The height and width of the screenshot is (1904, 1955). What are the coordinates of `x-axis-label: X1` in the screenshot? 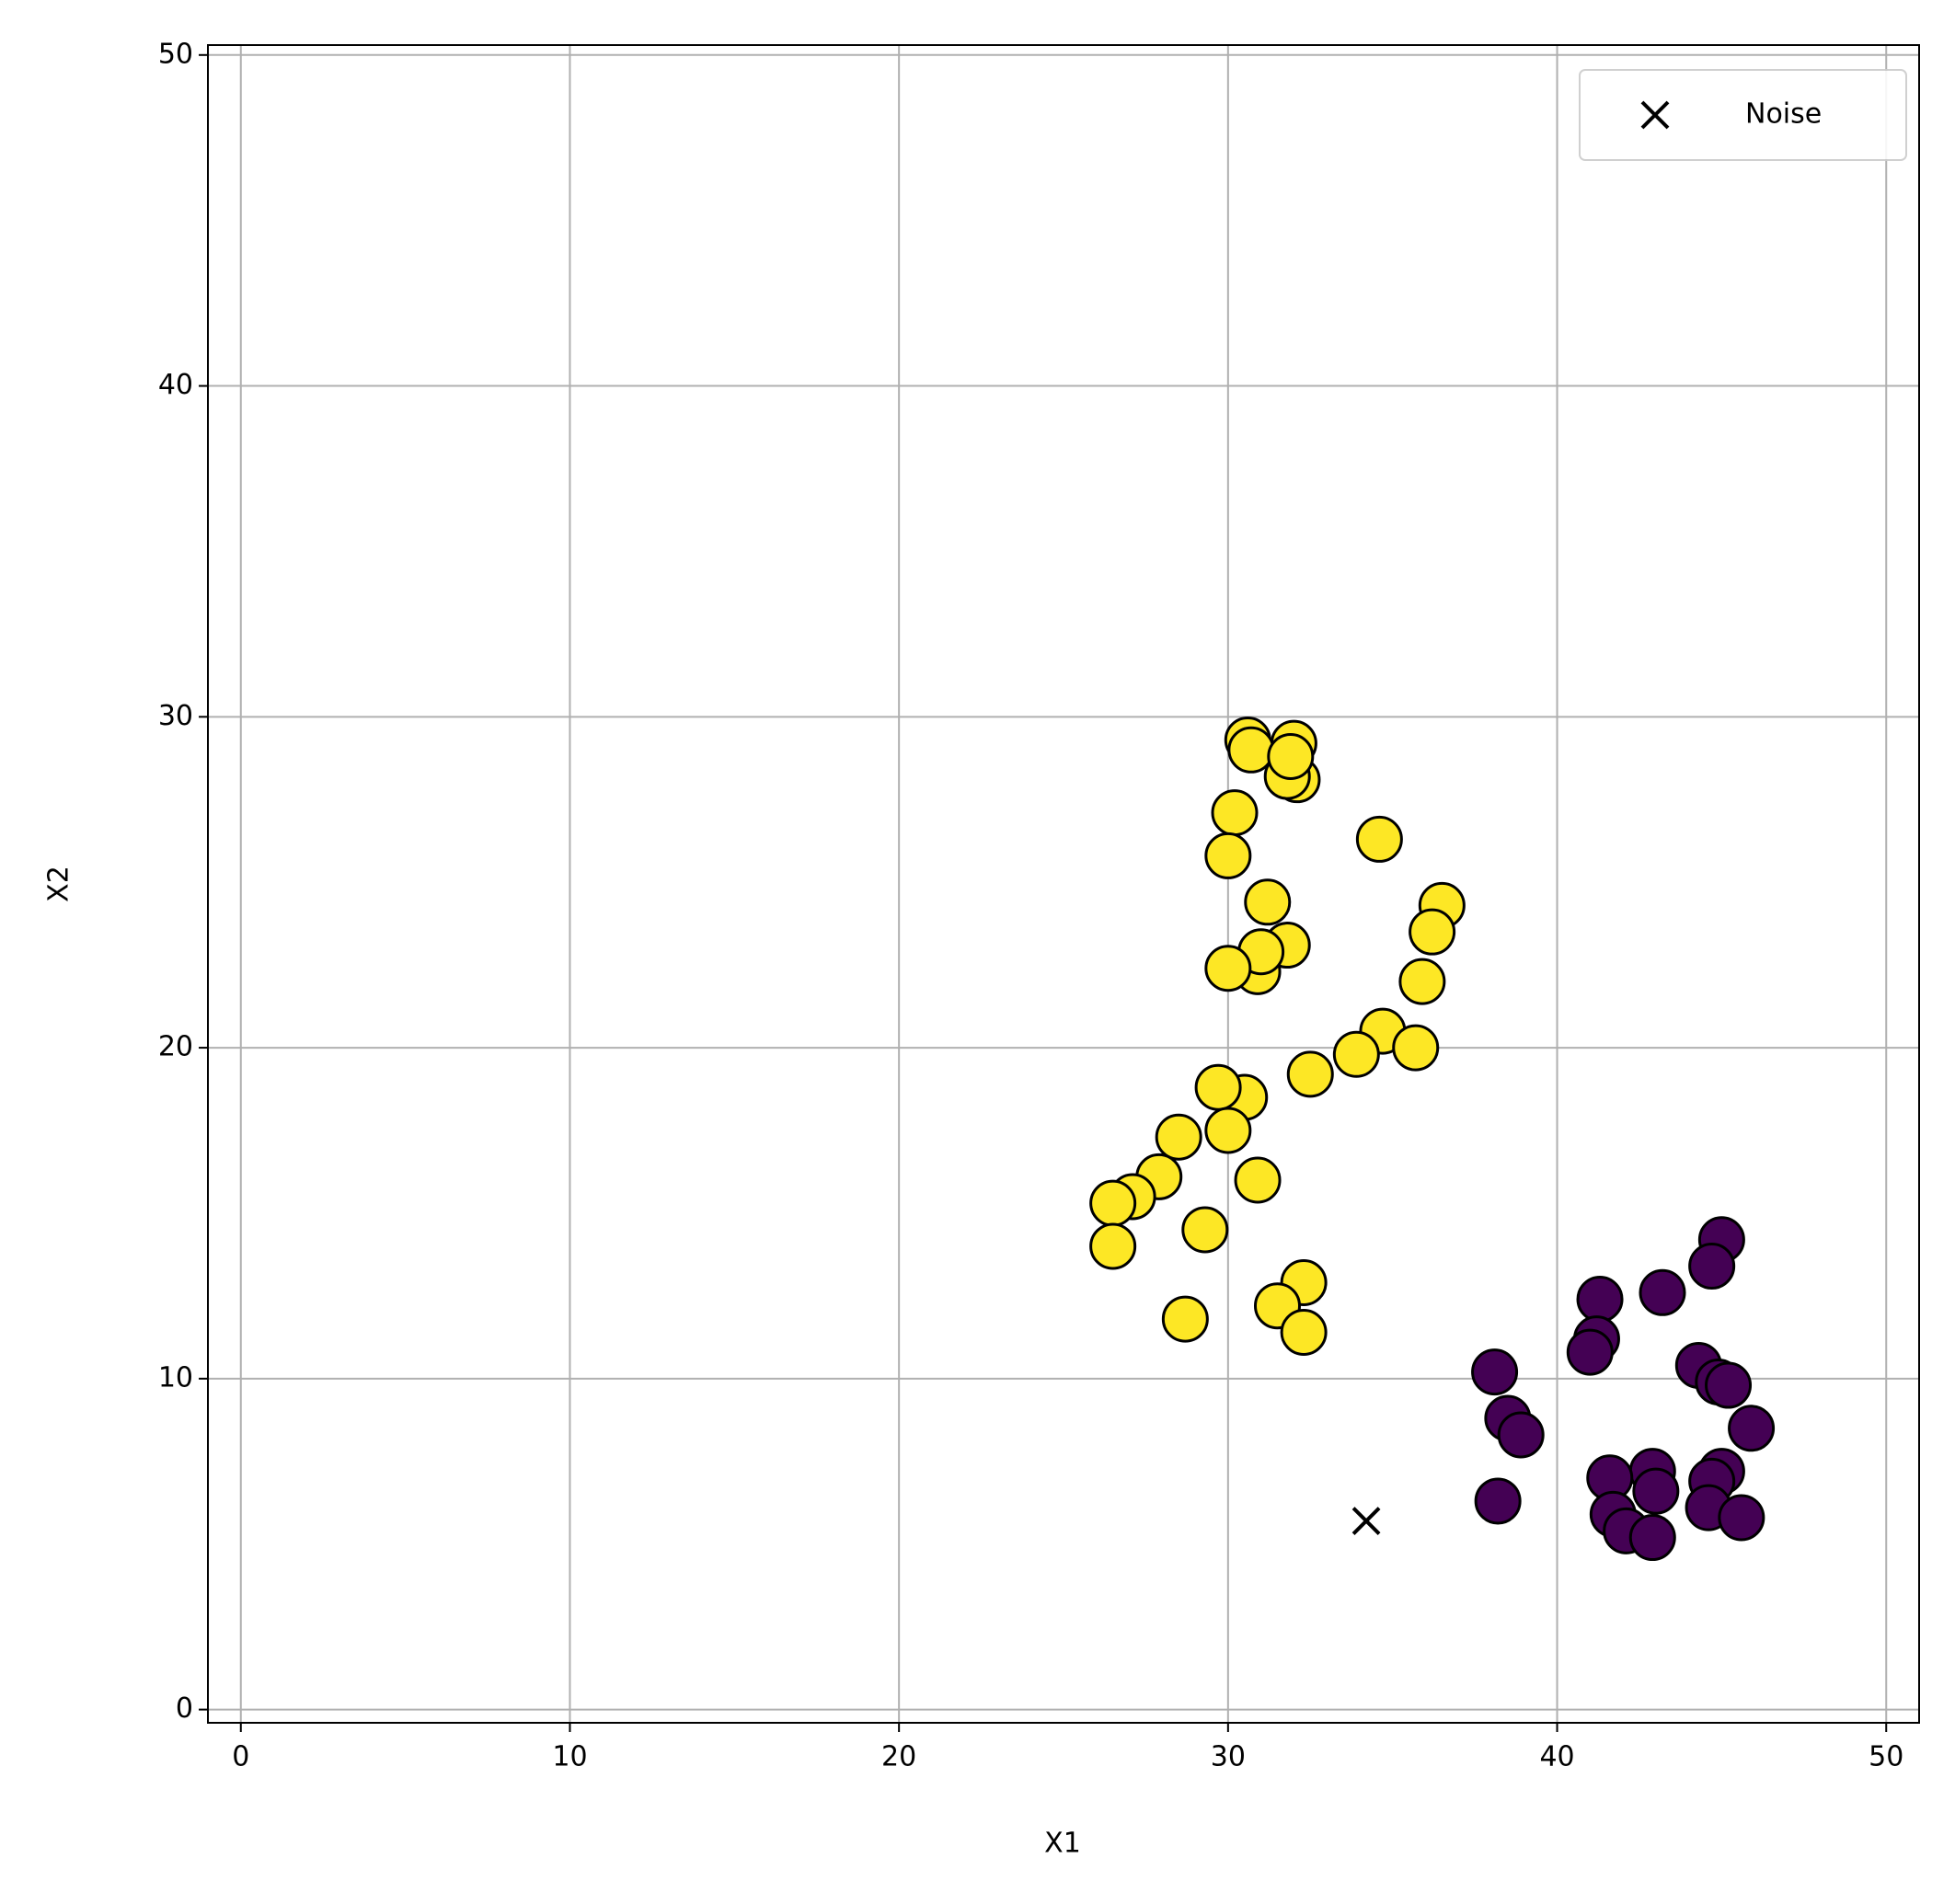 It's located at (1062, 1844).